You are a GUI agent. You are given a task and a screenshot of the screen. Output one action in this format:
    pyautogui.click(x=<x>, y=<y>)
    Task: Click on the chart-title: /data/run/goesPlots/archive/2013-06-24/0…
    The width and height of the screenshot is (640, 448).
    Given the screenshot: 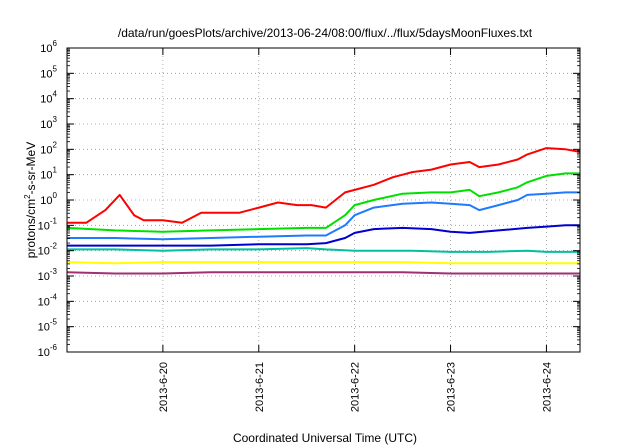 What is the action you would take?
    pyautogui.click(x=325, y=33)
    